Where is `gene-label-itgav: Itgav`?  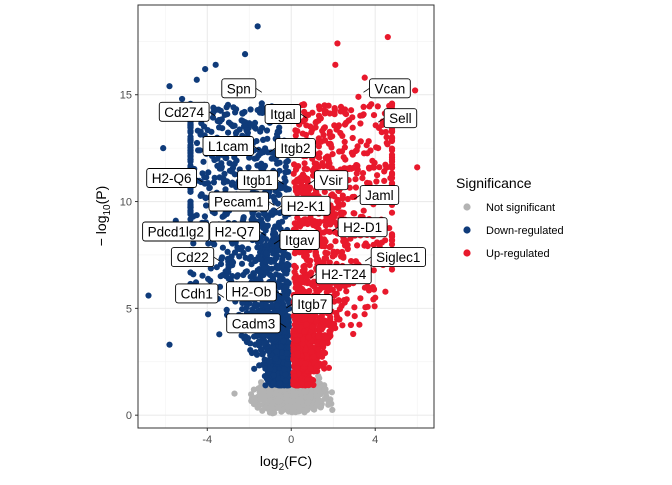
gene-label-itgav: Itgav is located at coordinates (299, 240).